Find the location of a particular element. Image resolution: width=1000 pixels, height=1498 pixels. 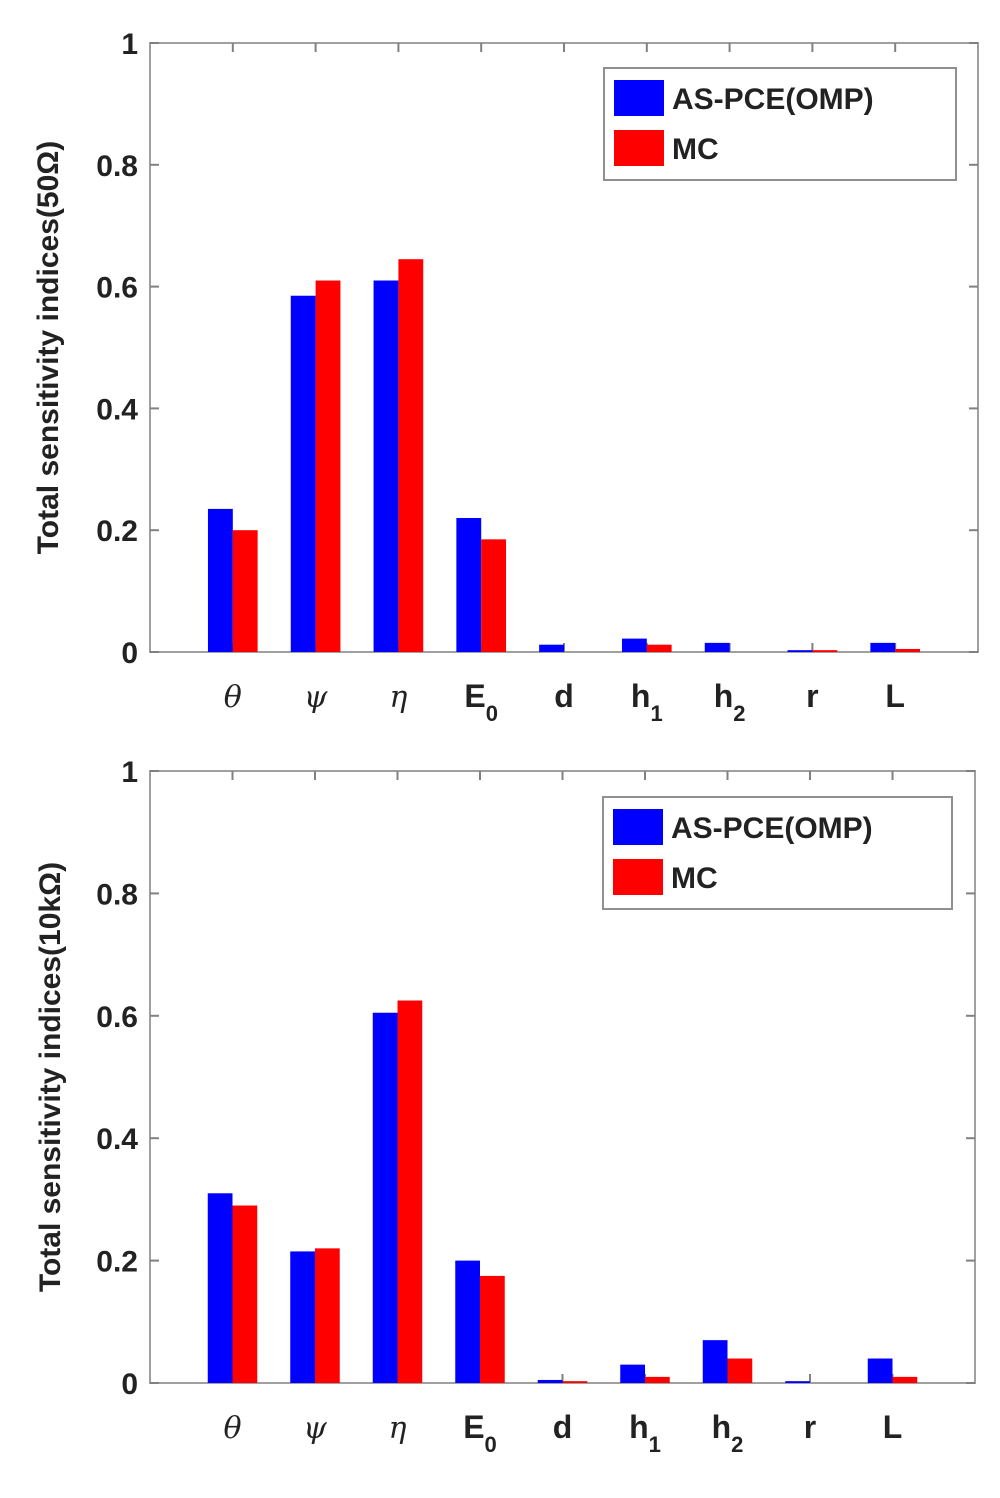

y-axis-label: Total sensitivity indices(10kΩ) is located at coordinates (50, 1077).